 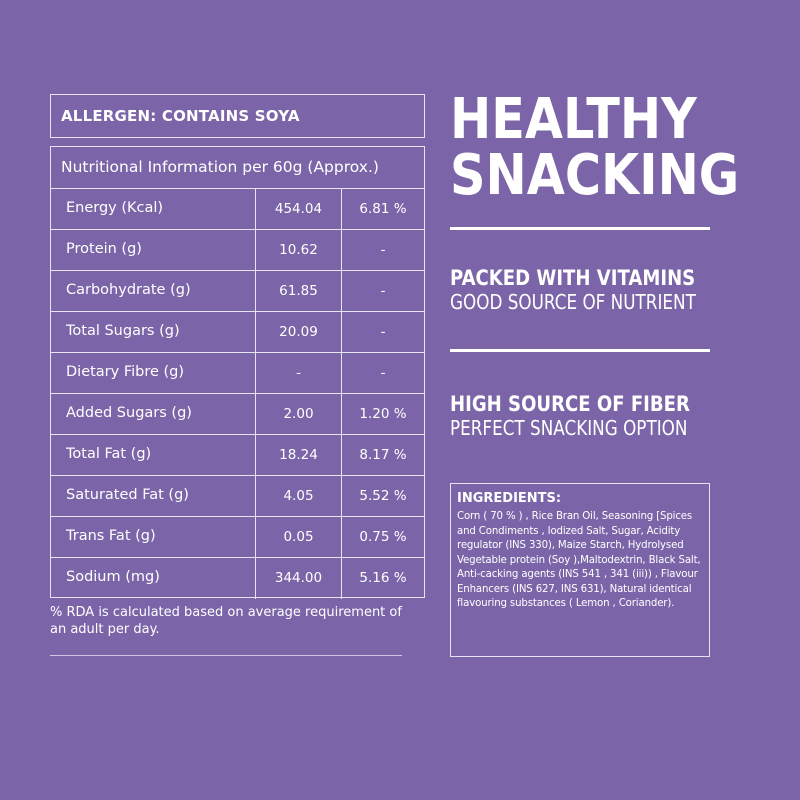 I want to click on headline: HEALTHY SNACKING, so click(x=595, y=147).